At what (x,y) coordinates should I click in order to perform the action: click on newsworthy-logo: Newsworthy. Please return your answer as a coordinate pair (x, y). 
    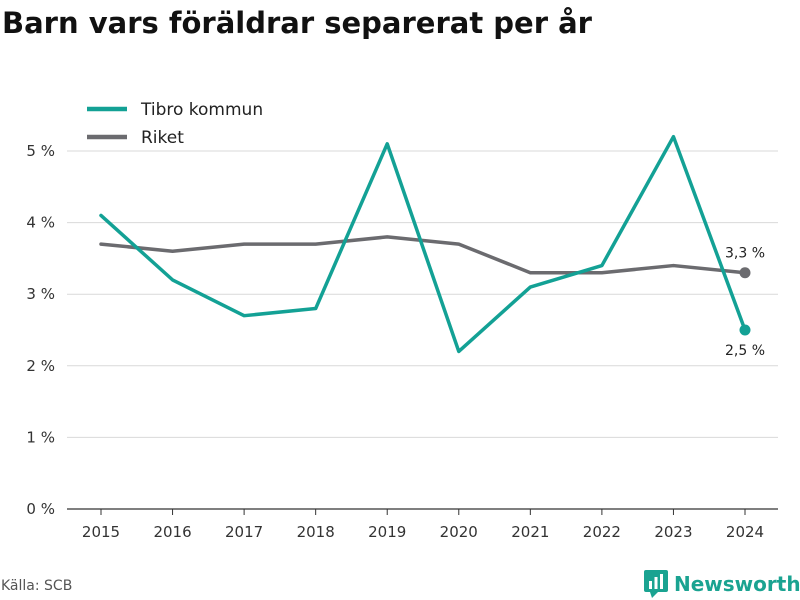
    Looking at the image, I should click on (722, 584).